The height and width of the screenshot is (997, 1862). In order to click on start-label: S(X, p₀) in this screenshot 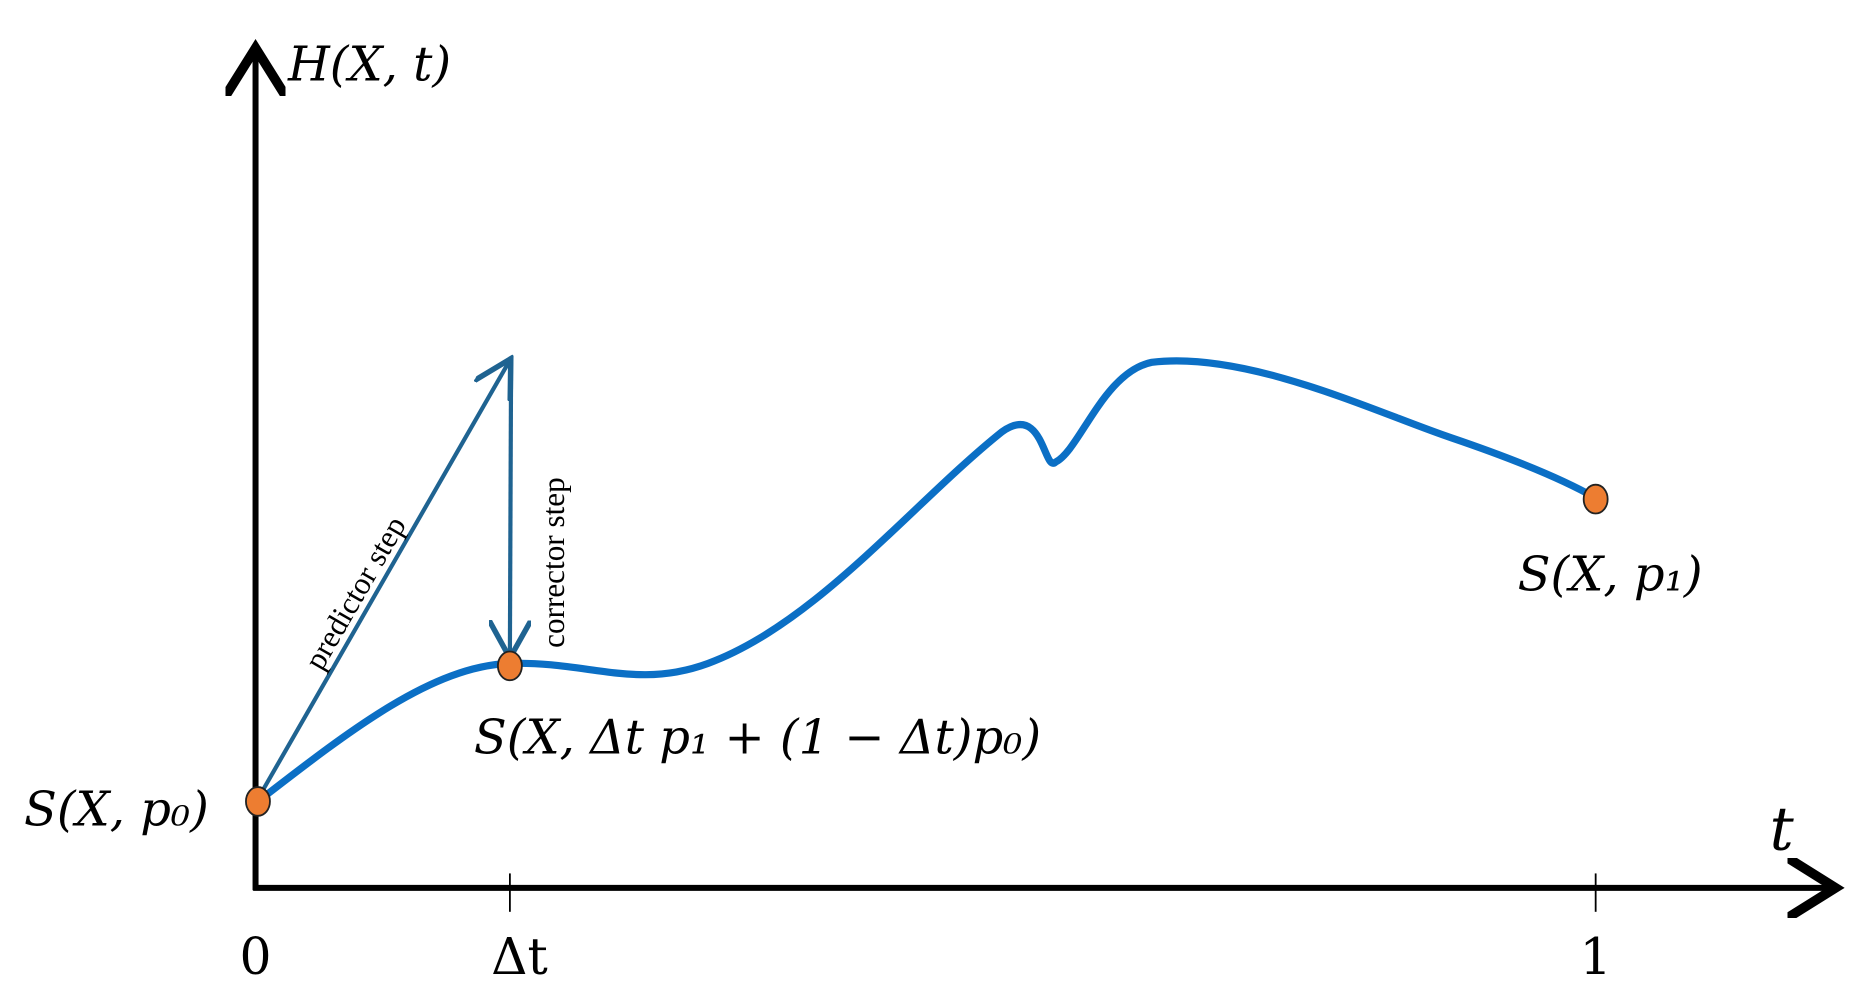, I will do `click(116, 809)`.